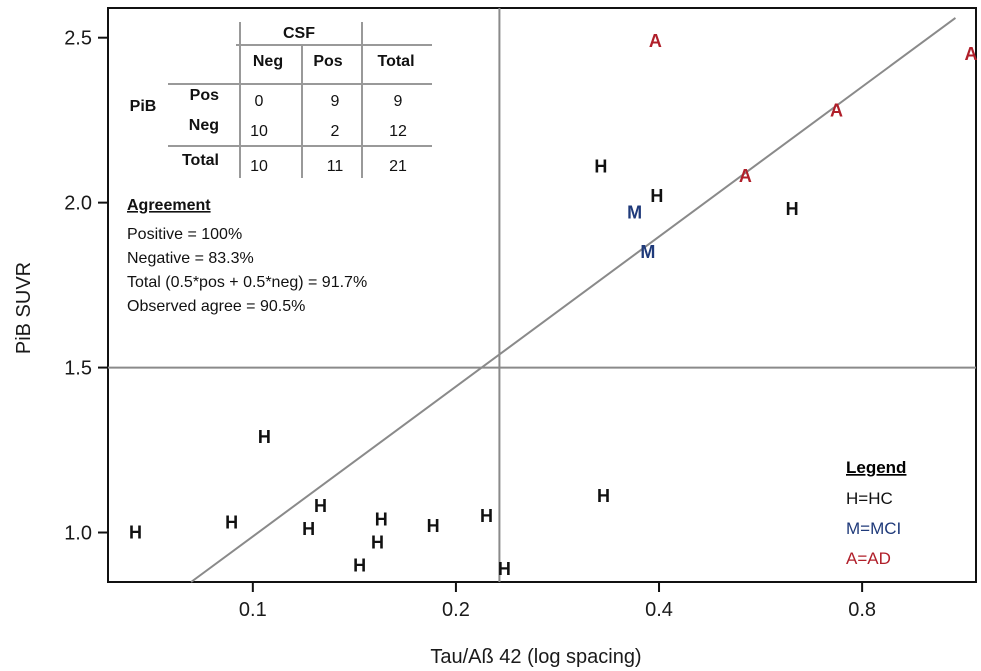 This screenshot has width=981, height=671. Describe the element at coordinates (862, 610) in the screenshot. I see `x-tick-label: 0.8` at that location.